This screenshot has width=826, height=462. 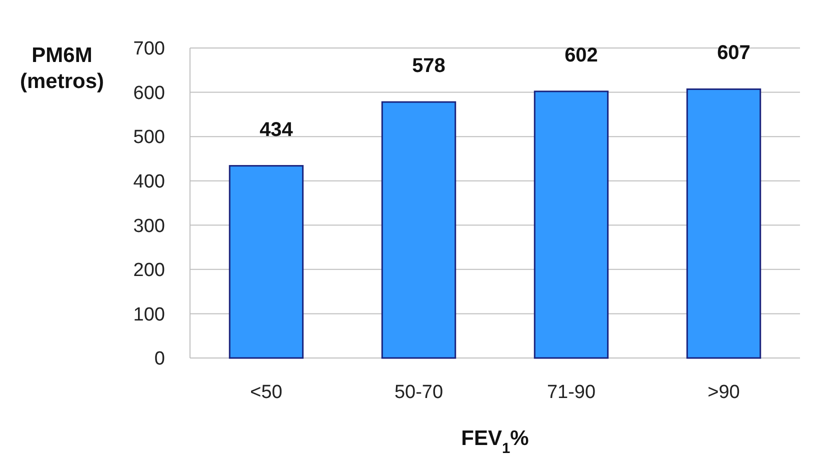 What do you see at coordinates (62, 68) in the screenshot?
I see `y-axis-title: PM6M (metros)` at bounding box center [62, 68].